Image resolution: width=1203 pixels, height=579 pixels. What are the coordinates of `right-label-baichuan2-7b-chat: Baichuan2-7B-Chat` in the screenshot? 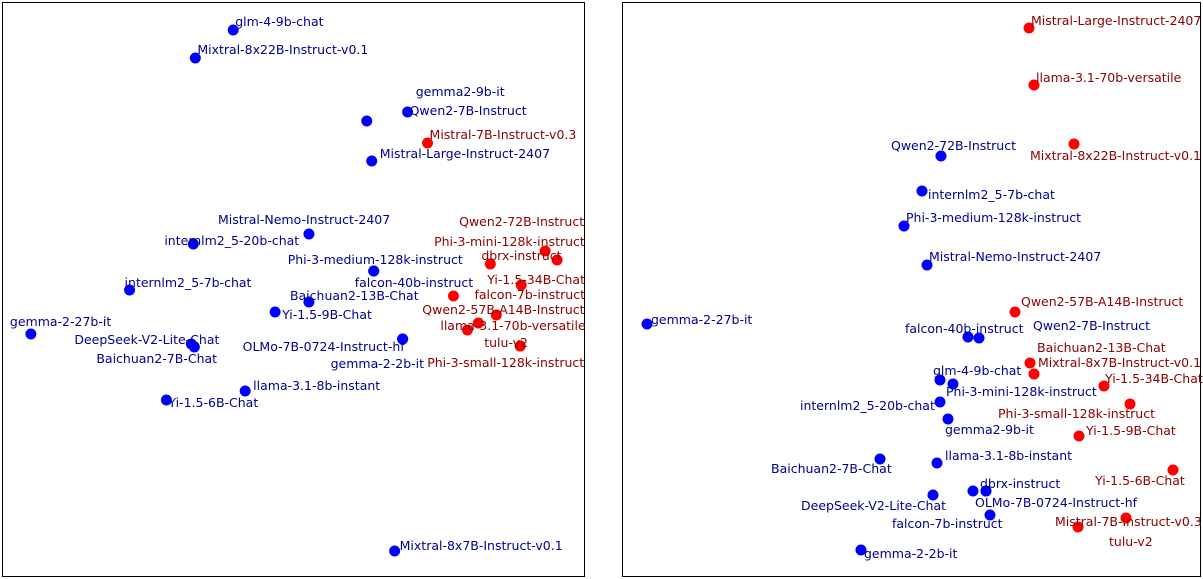 It's located at (831, 468).